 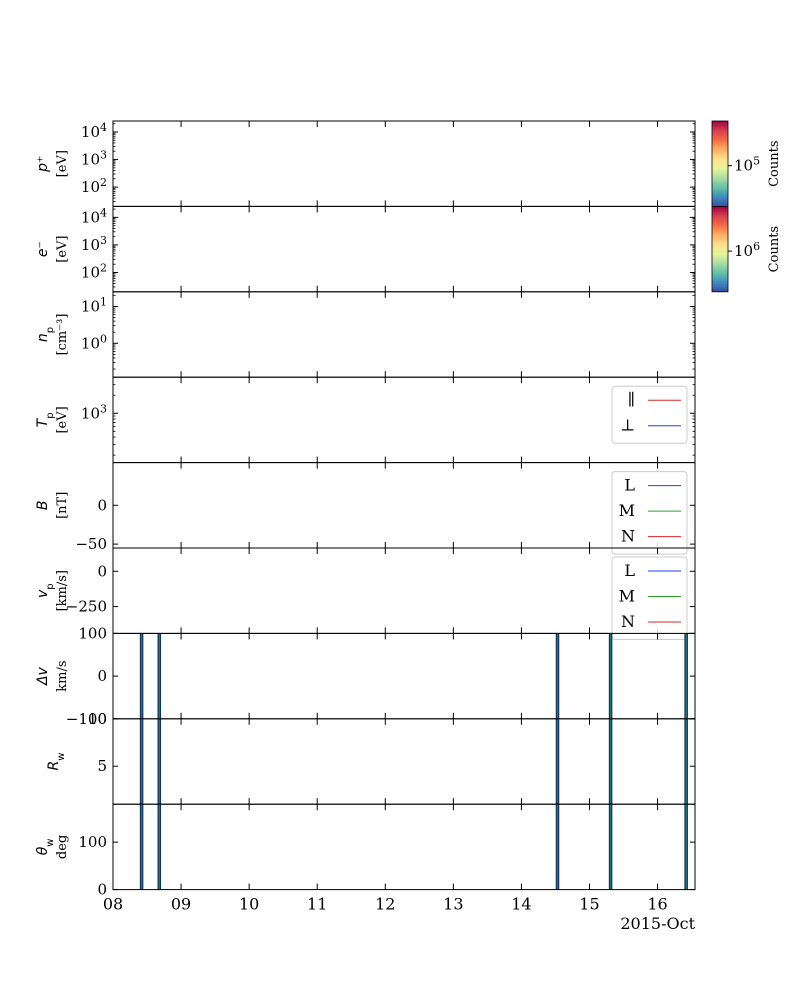 I want to click on panel-frame-dv, so click(x=404, y=676).